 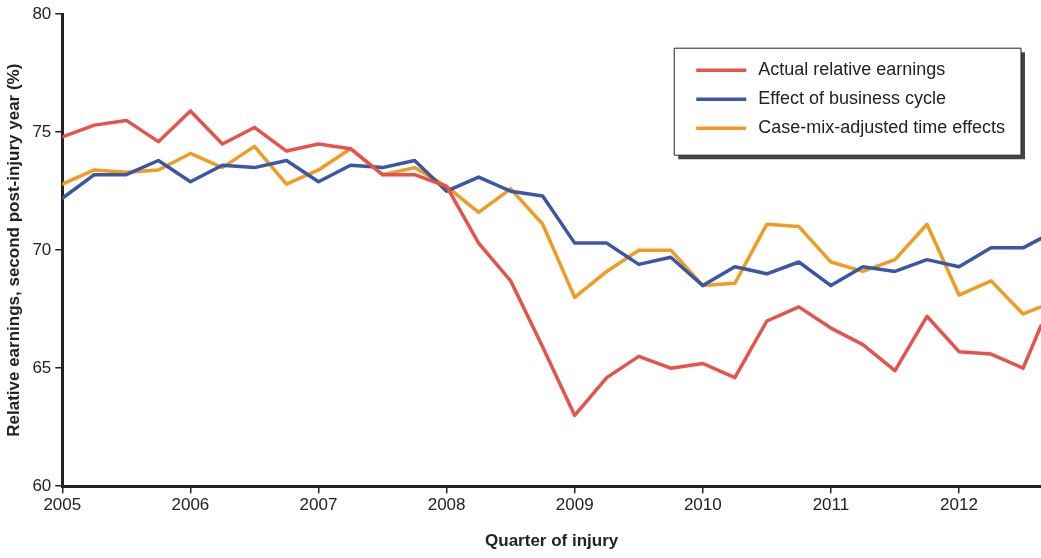 I want to click on x-tick-label: 2010, so click(x=702, y=505).